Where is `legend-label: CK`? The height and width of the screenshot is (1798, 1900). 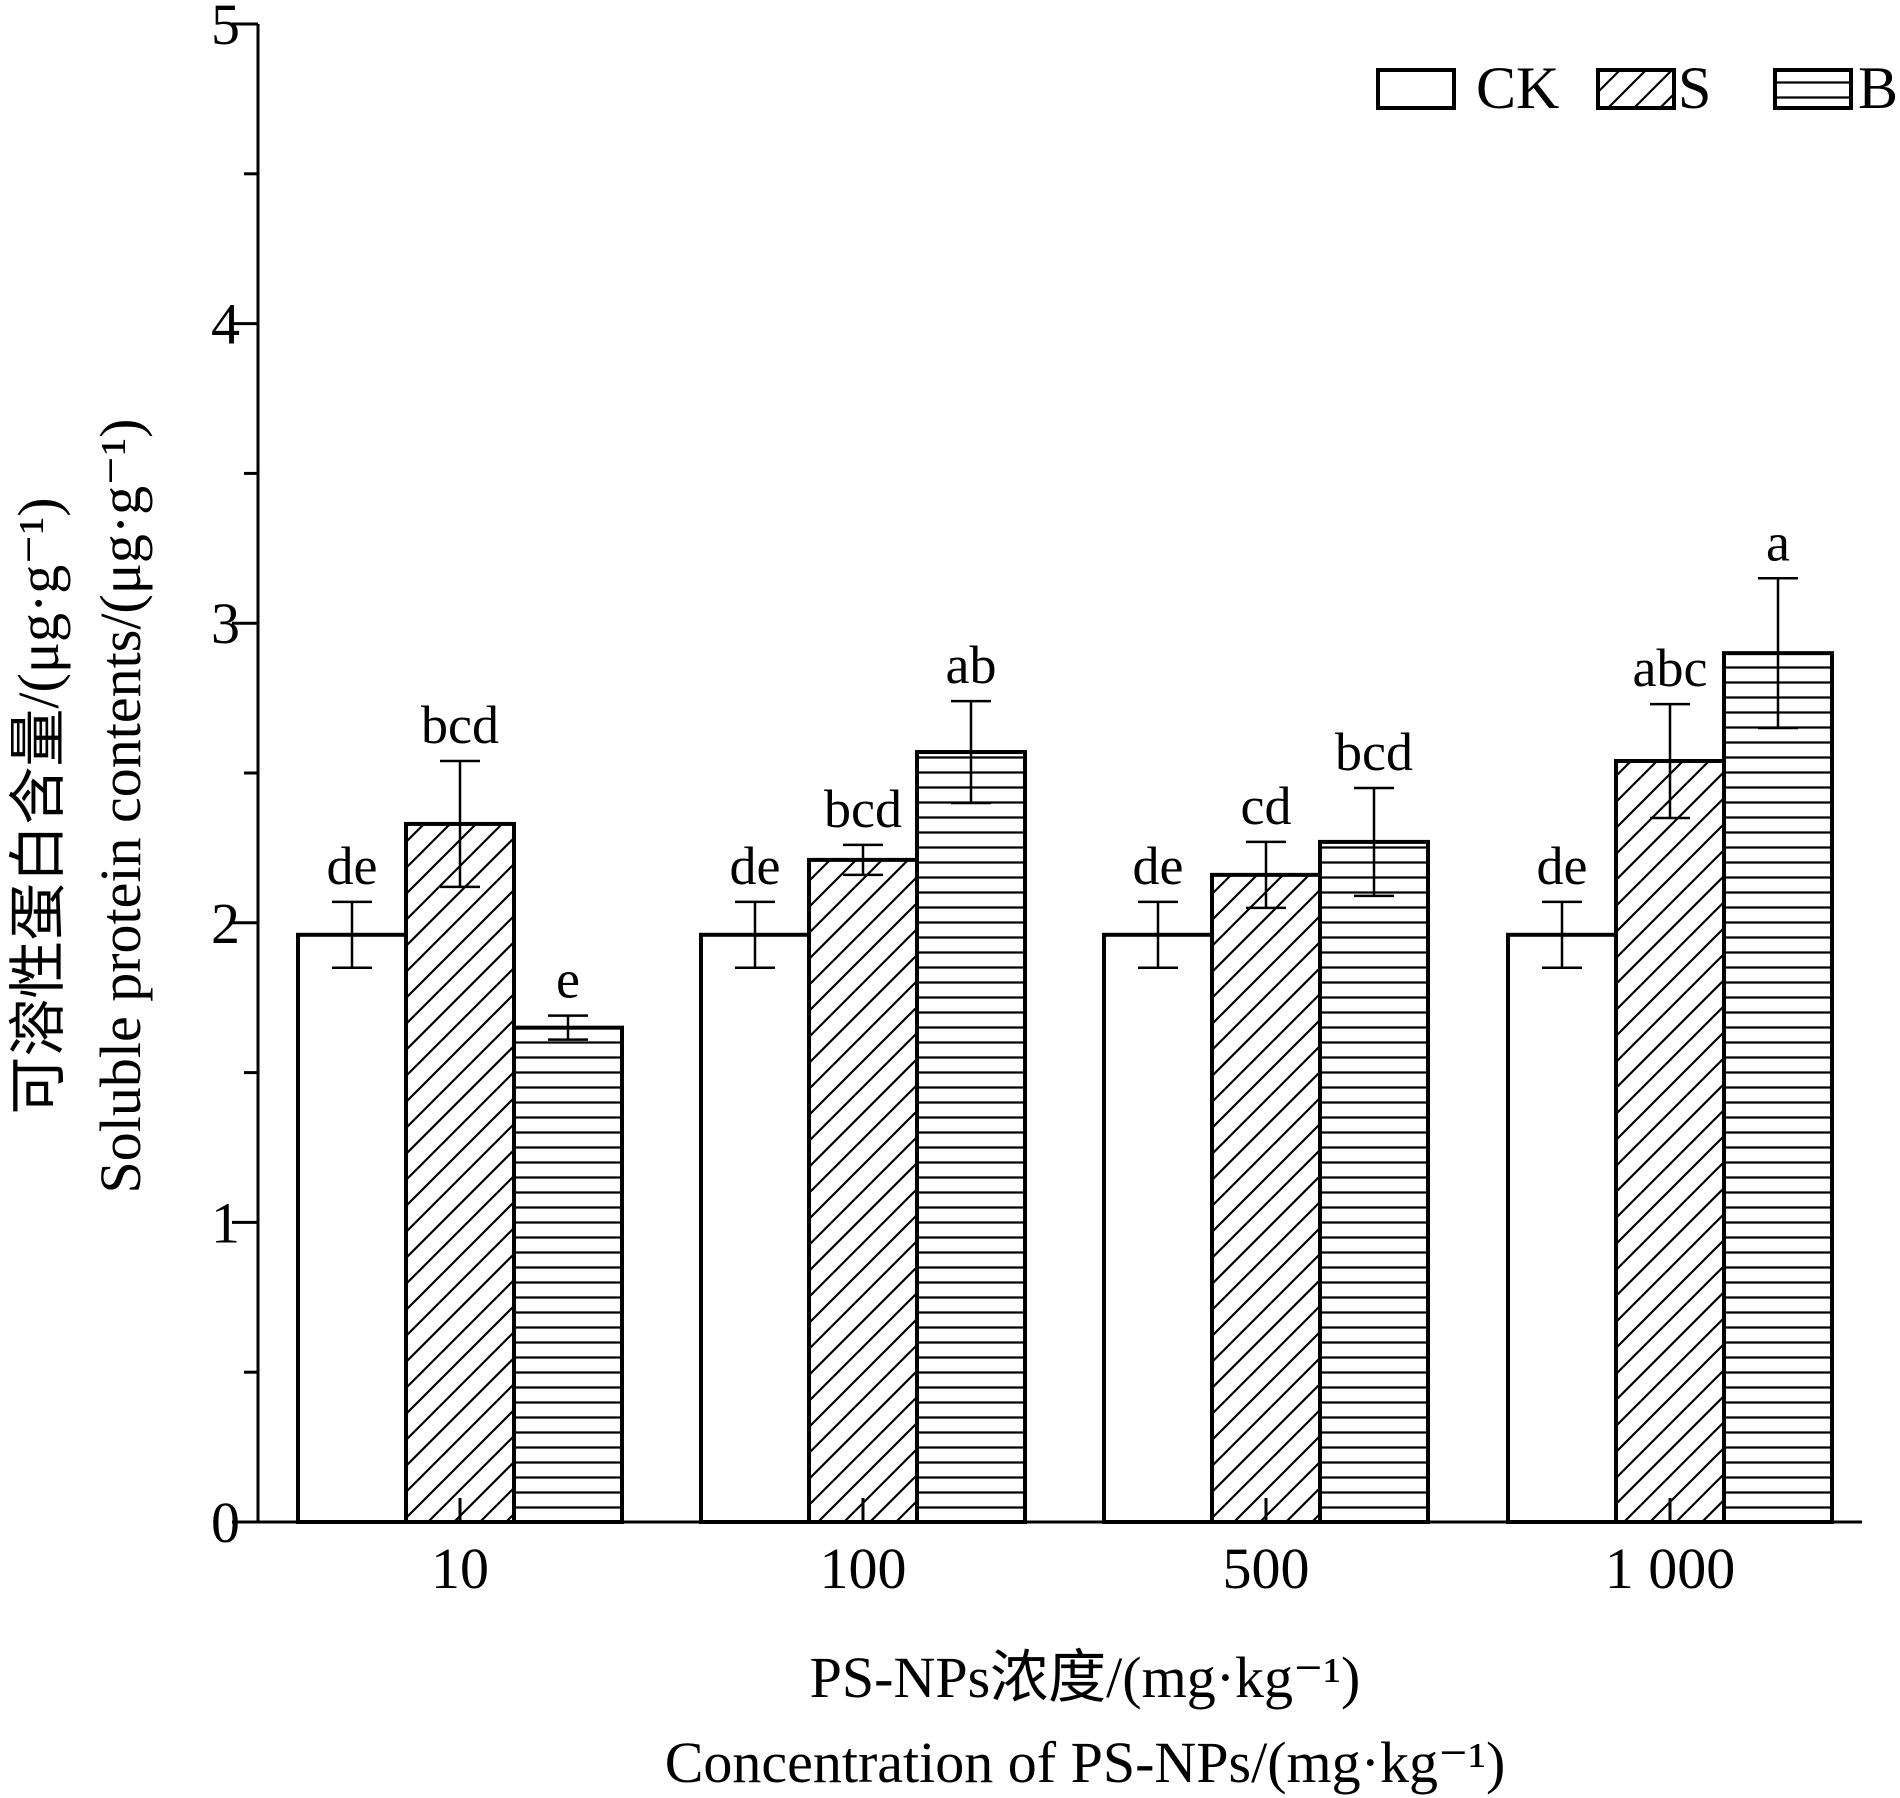
legend-label: CK is located at coordinates (1517, 88).